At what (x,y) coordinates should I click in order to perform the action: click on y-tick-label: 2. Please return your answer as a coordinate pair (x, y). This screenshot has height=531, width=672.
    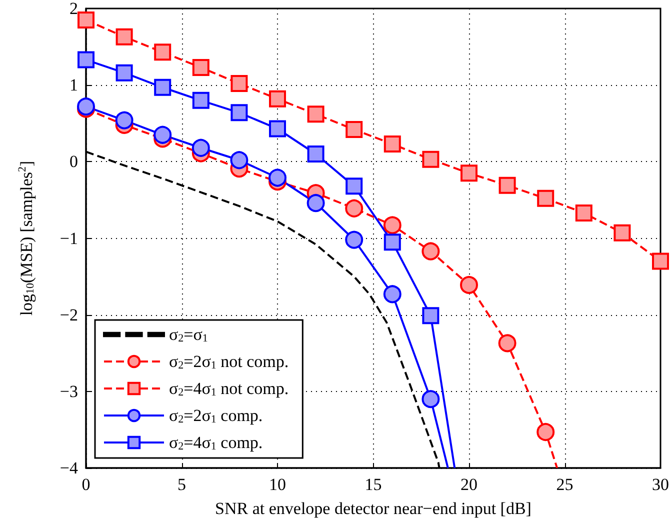
    Looking at the image, I should click on (74, 9).